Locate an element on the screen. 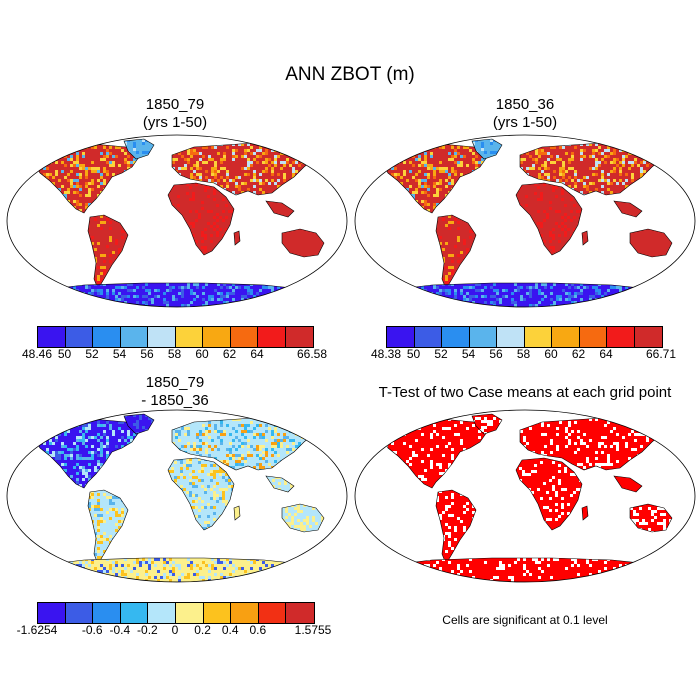 This screenshot has width=700, height=700. colorbar-tick-label: 0.4 is located at coordinates (230, 630).